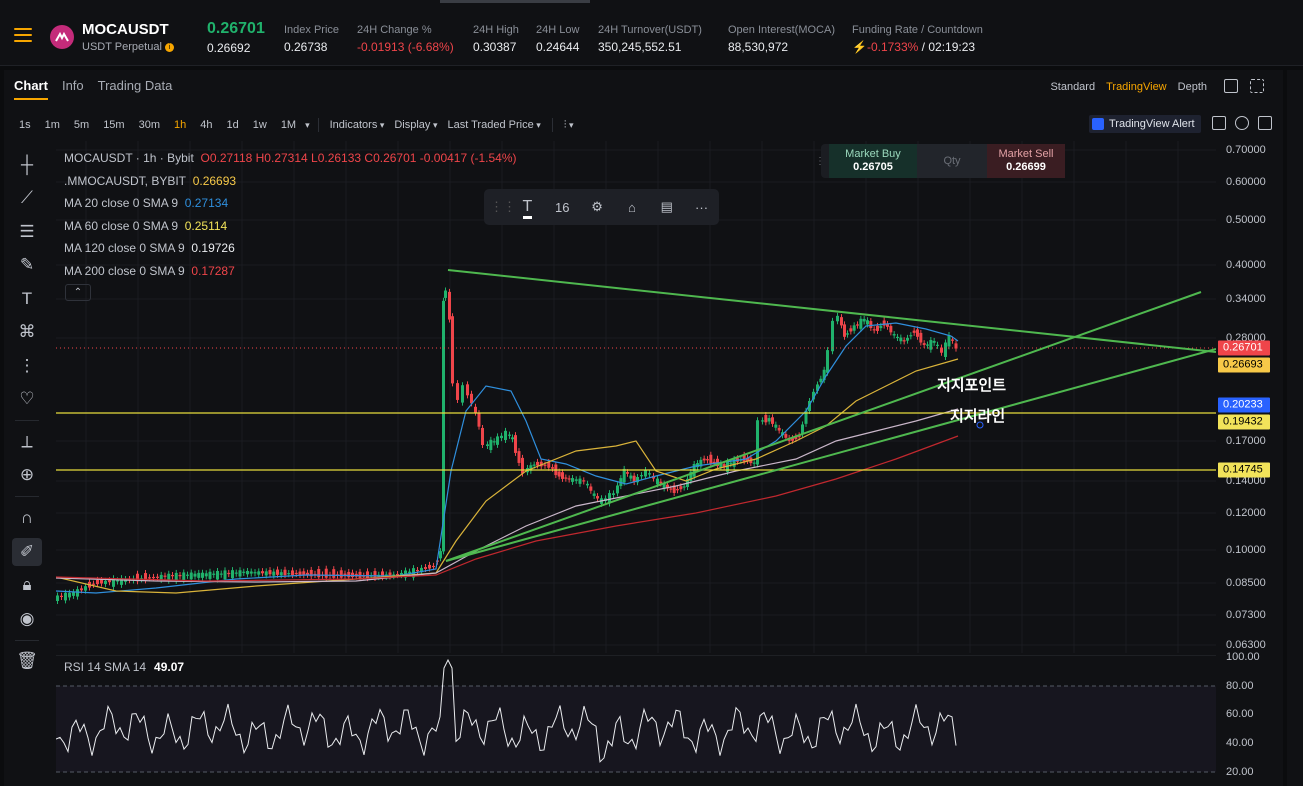 The width and height of the screenshot is (1303, 786). What do you see at coordinates (873, 161) in the screenshot?
I see `market-buy-button: Market Buy 0.26705` at bounding box center [873, 161].